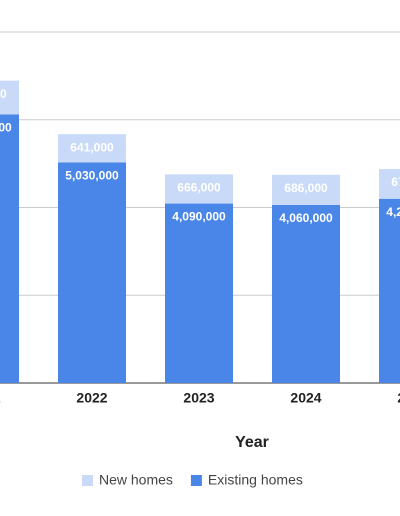  I want to click on x-tick-label: 2021, so click(0, 398).